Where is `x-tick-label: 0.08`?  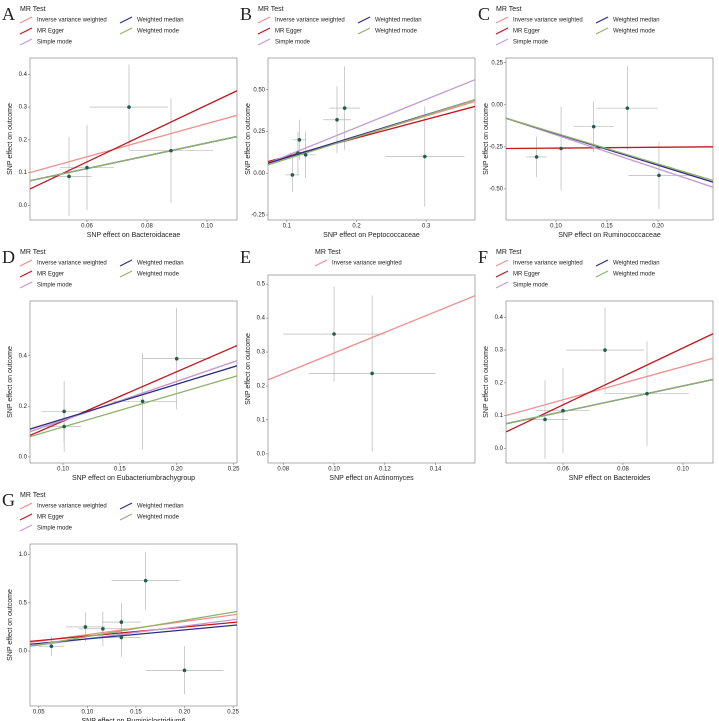
x-tick-label: 0.08 is located at coordinates (623, 470).